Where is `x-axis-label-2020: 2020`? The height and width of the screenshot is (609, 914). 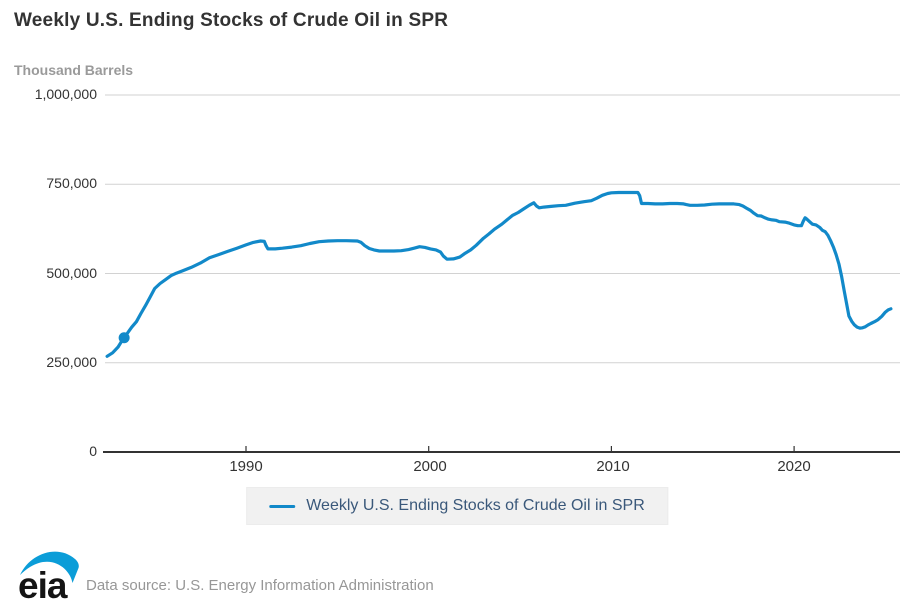
x-axis-label-2020: 2020 is located at coordinates (794, 466).